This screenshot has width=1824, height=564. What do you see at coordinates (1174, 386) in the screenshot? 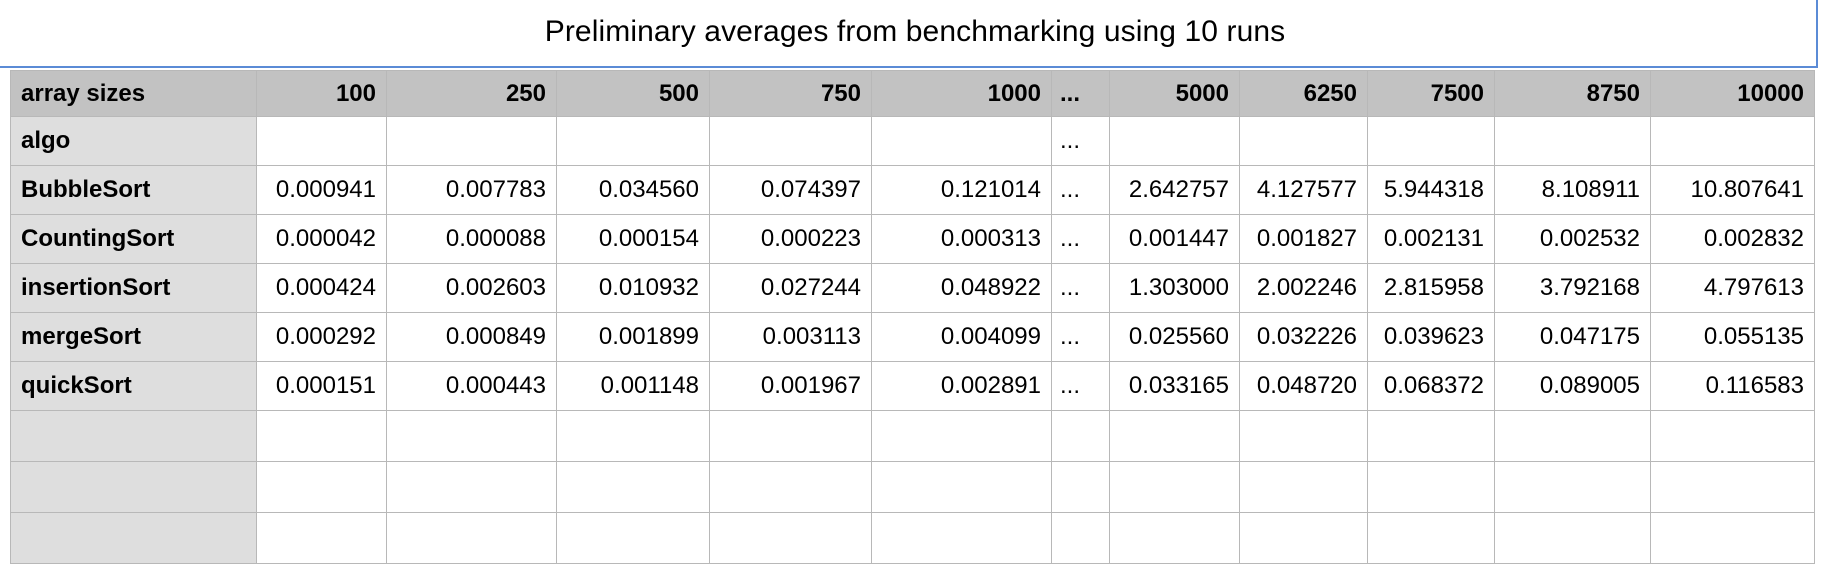
I see `table-cell: 0.033165` at bounding box center [1174, 386].